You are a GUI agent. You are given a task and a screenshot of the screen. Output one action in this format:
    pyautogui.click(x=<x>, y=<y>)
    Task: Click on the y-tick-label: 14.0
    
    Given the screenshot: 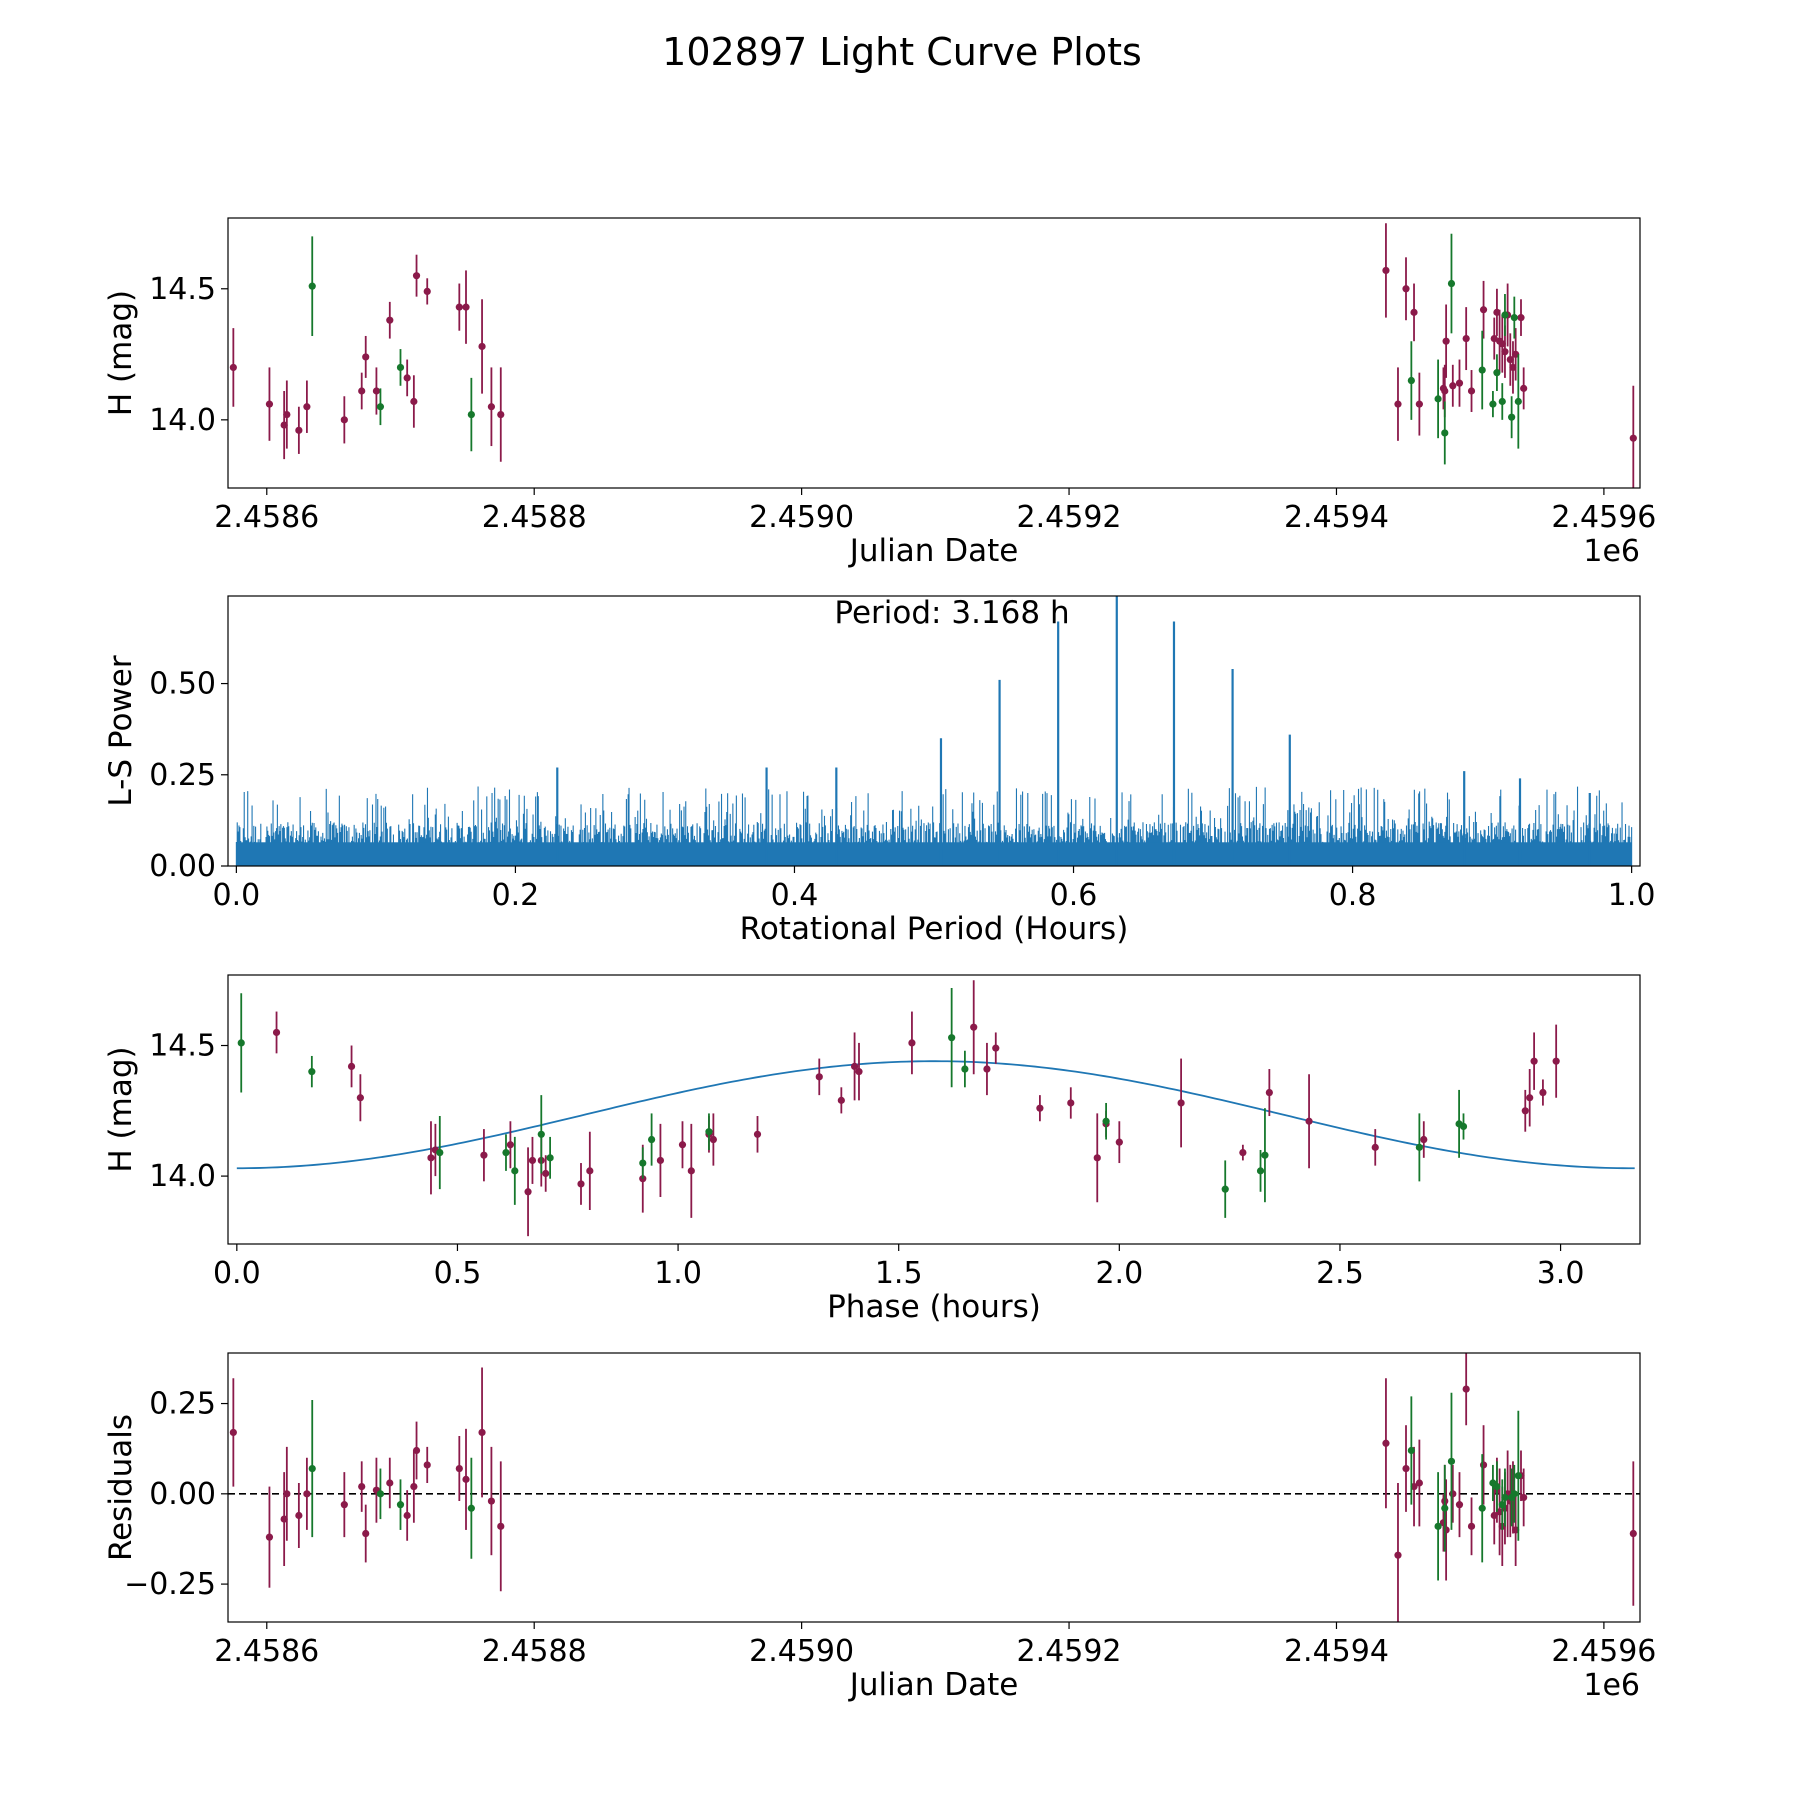 What is the action you would take?
    pyautogui.click(x=182, y=420)
    